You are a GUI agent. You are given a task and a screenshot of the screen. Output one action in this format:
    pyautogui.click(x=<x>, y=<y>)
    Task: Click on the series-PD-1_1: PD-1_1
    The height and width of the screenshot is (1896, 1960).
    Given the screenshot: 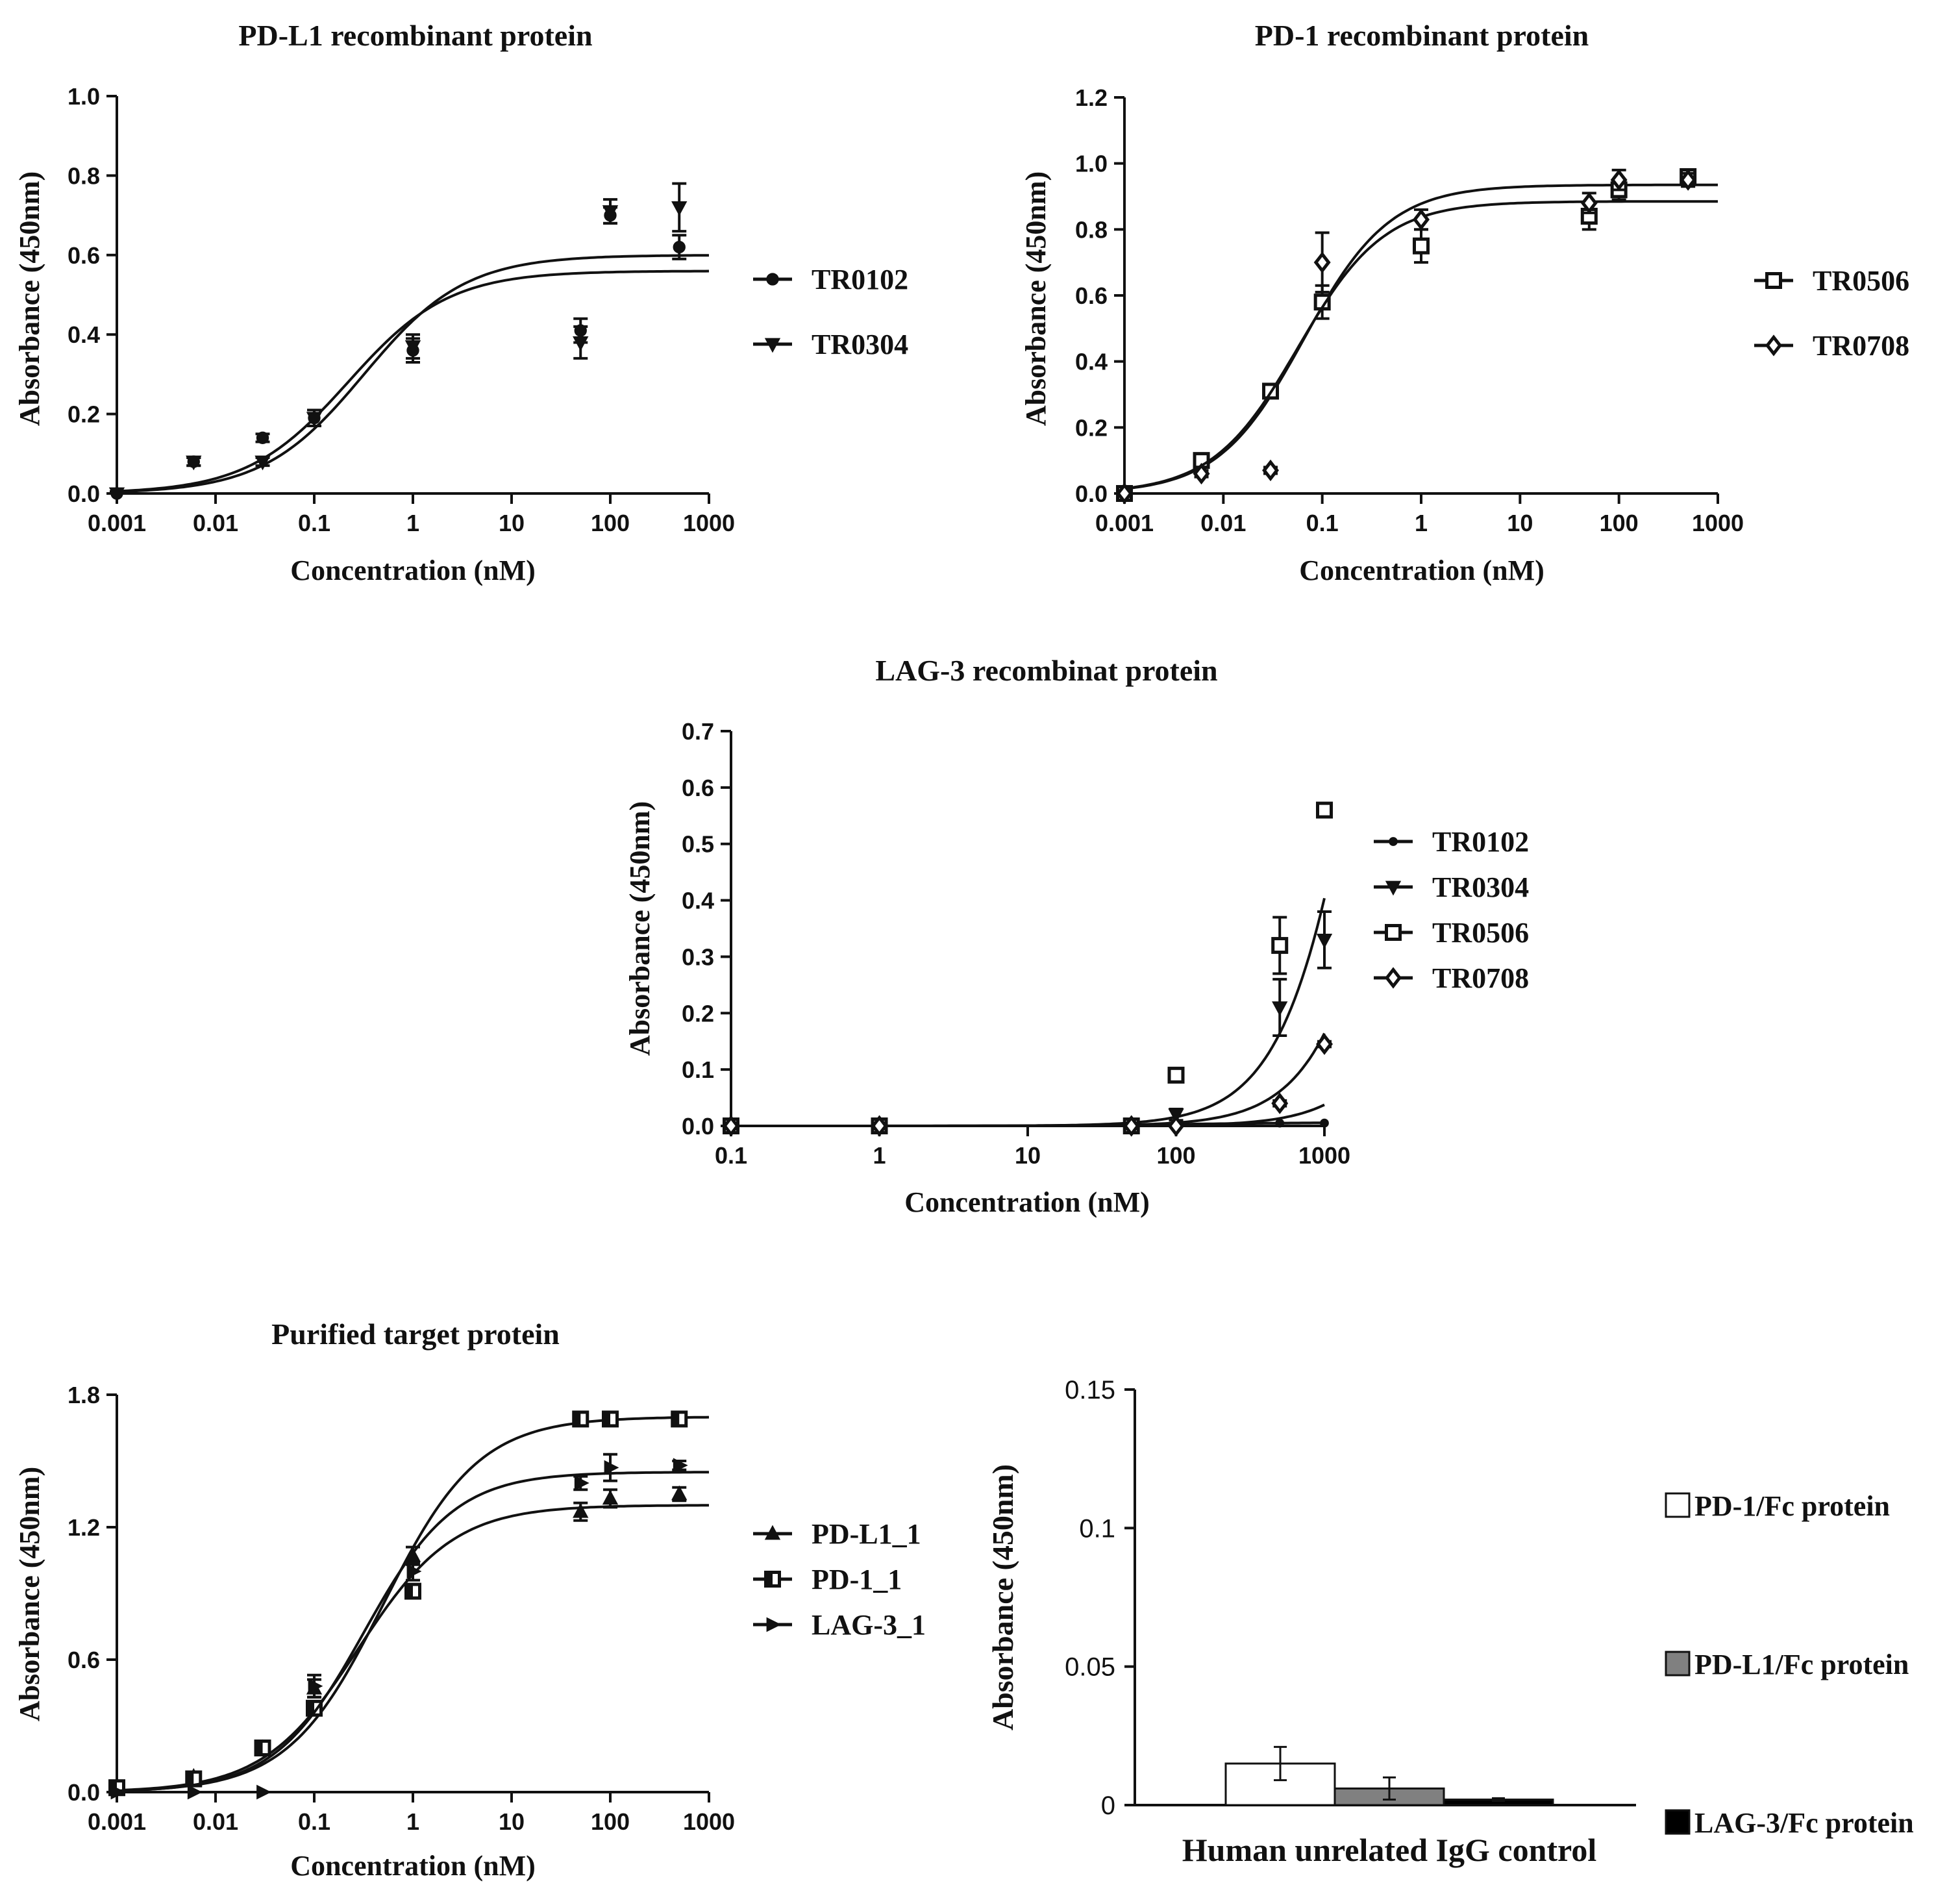 What is the action you would take?
    pyautogui.click(x=505, y=1603)
    